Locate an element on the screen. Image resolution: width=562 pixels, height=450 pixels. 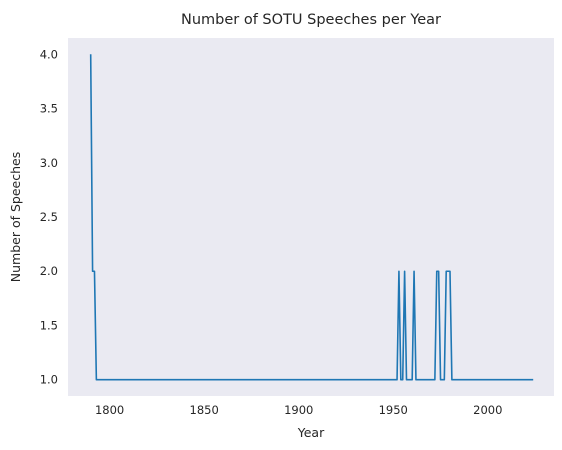
x-tick-label: 1850 is located at coordinates (204, 410).